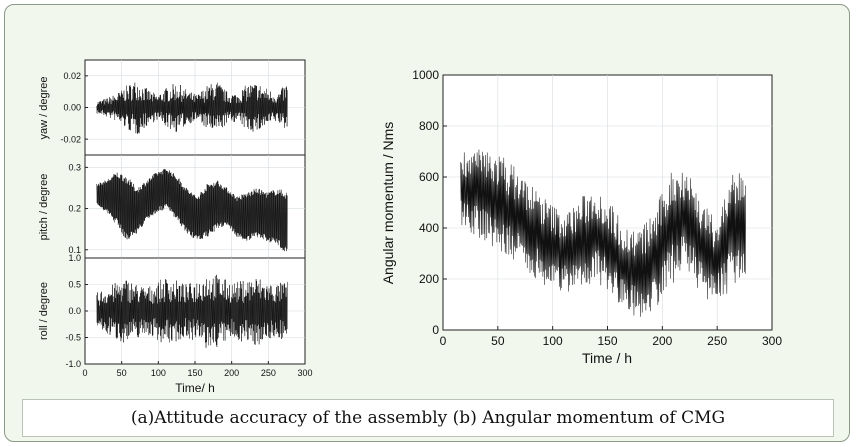 The image size is (856, 447). I want to click on roll-series, so click(192, 311).